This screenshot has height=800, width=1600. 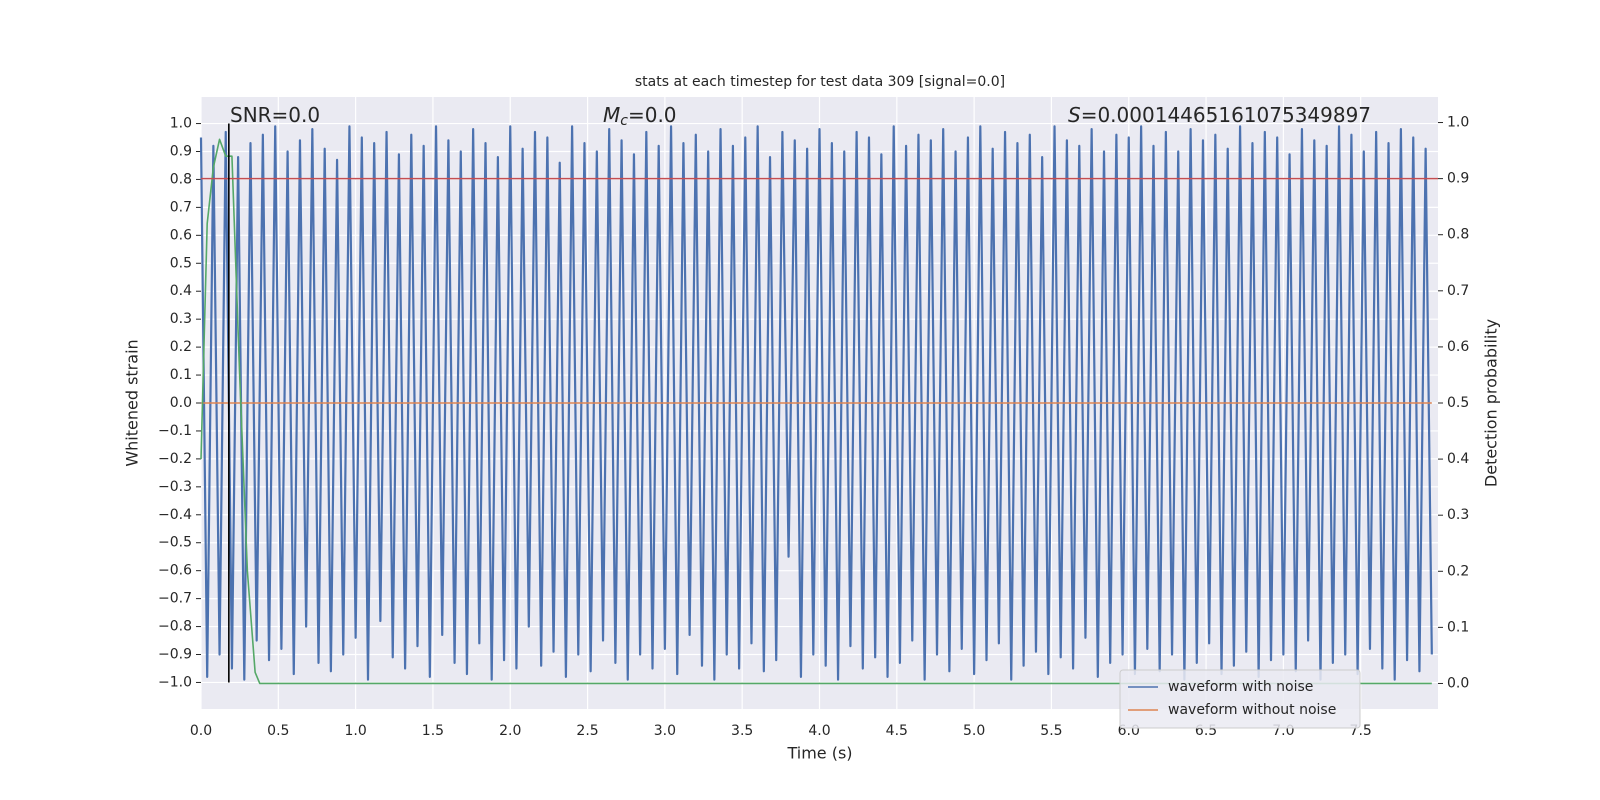 What do you see at coordinates (510, 731) in the screenshot?
I see `x-tick-label: 2.0` at bounding box center [510, 731].